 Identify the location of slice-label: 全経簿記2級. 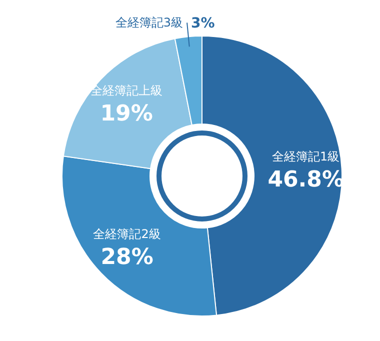
(127, 234).